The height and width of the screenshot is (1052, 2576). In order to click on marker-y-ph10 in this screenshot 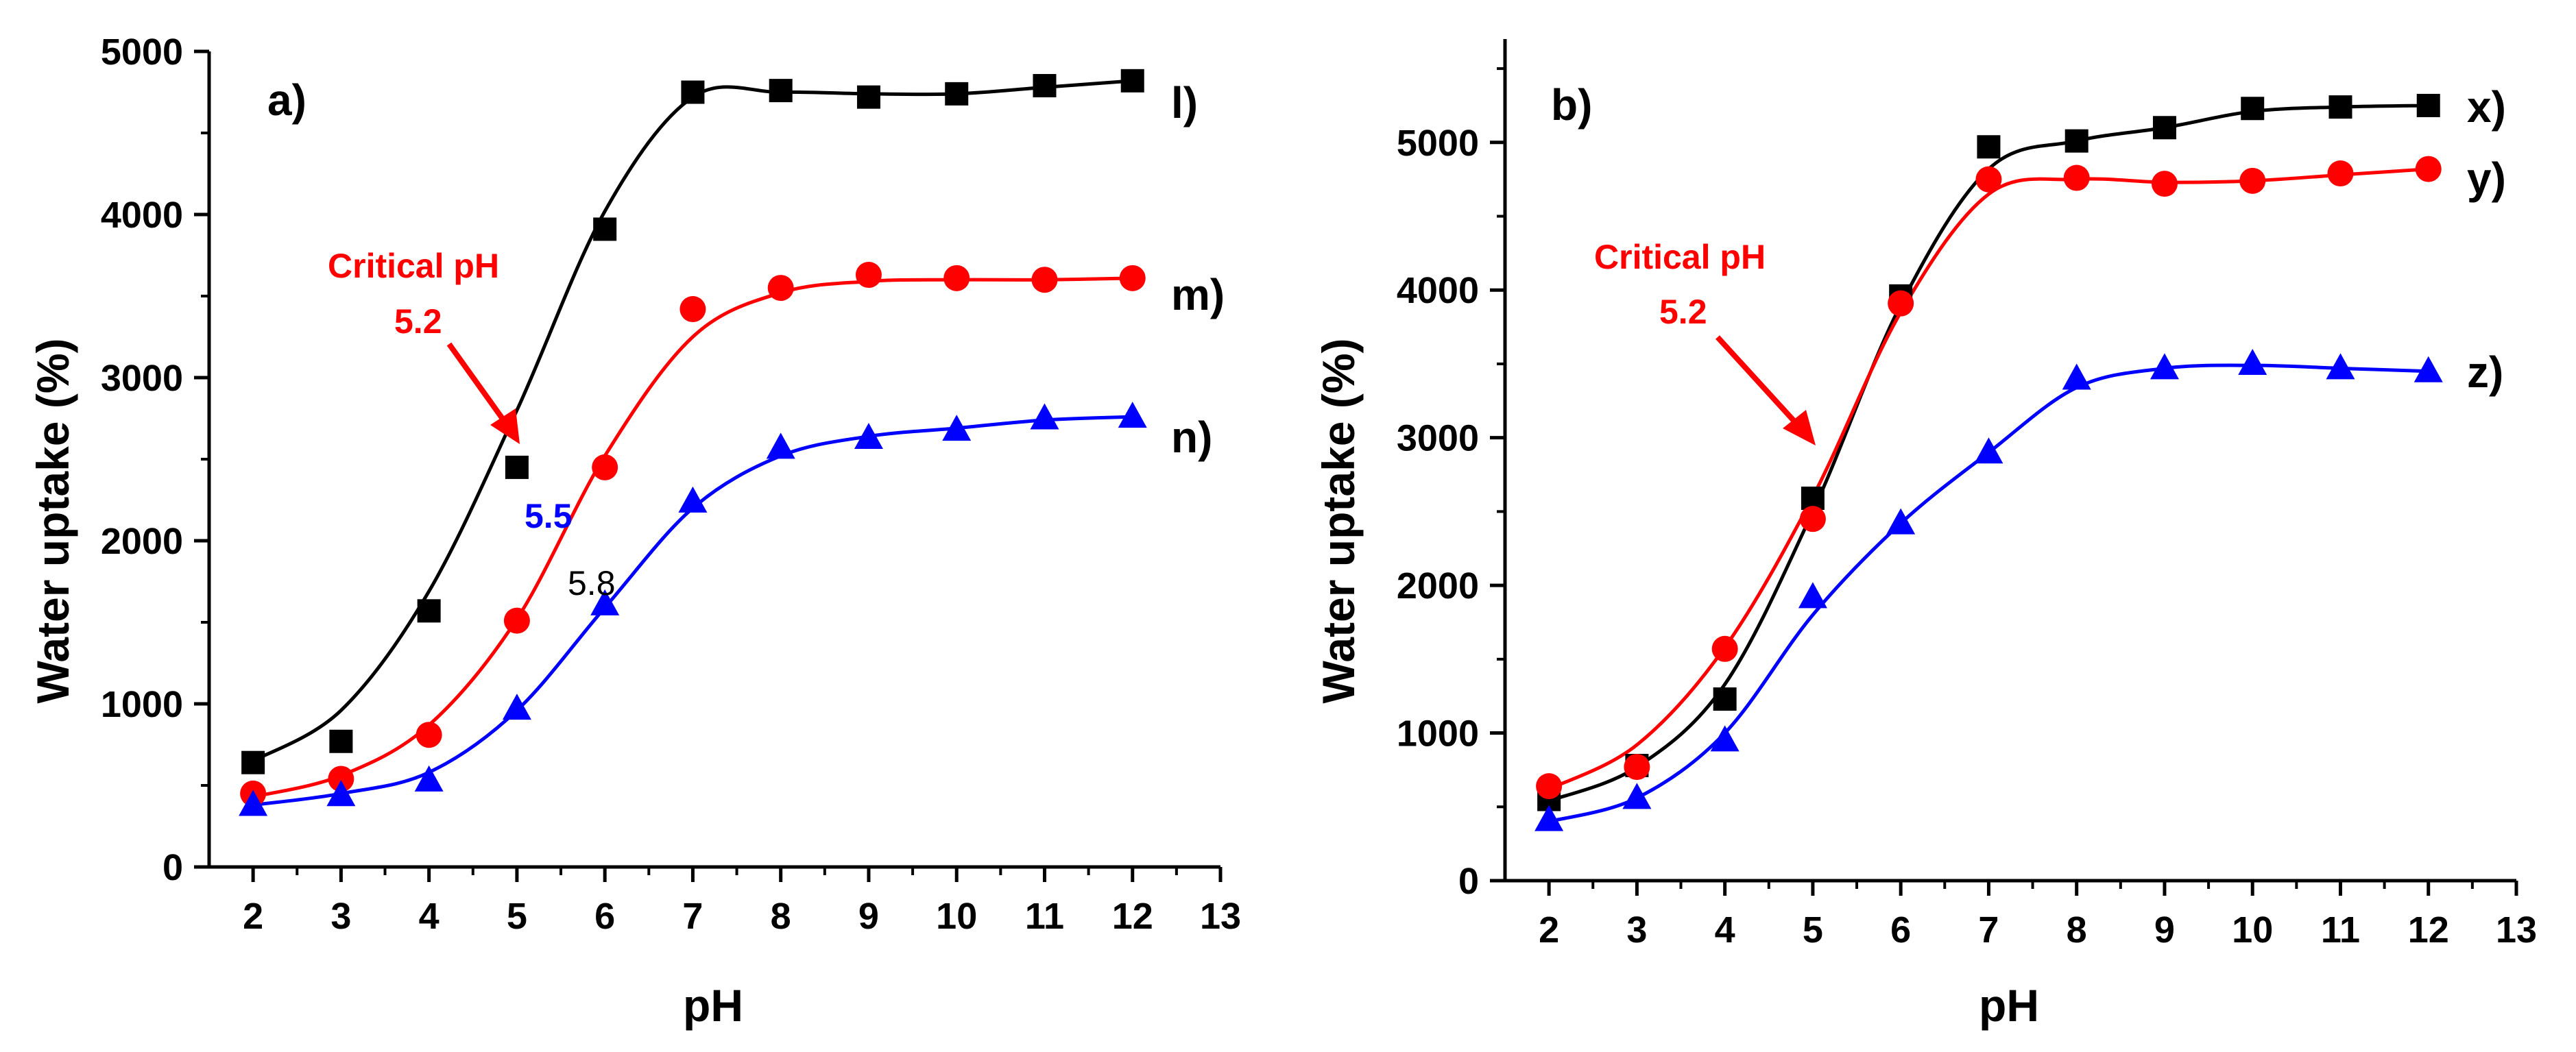, I will do `click(2252, 180)`.